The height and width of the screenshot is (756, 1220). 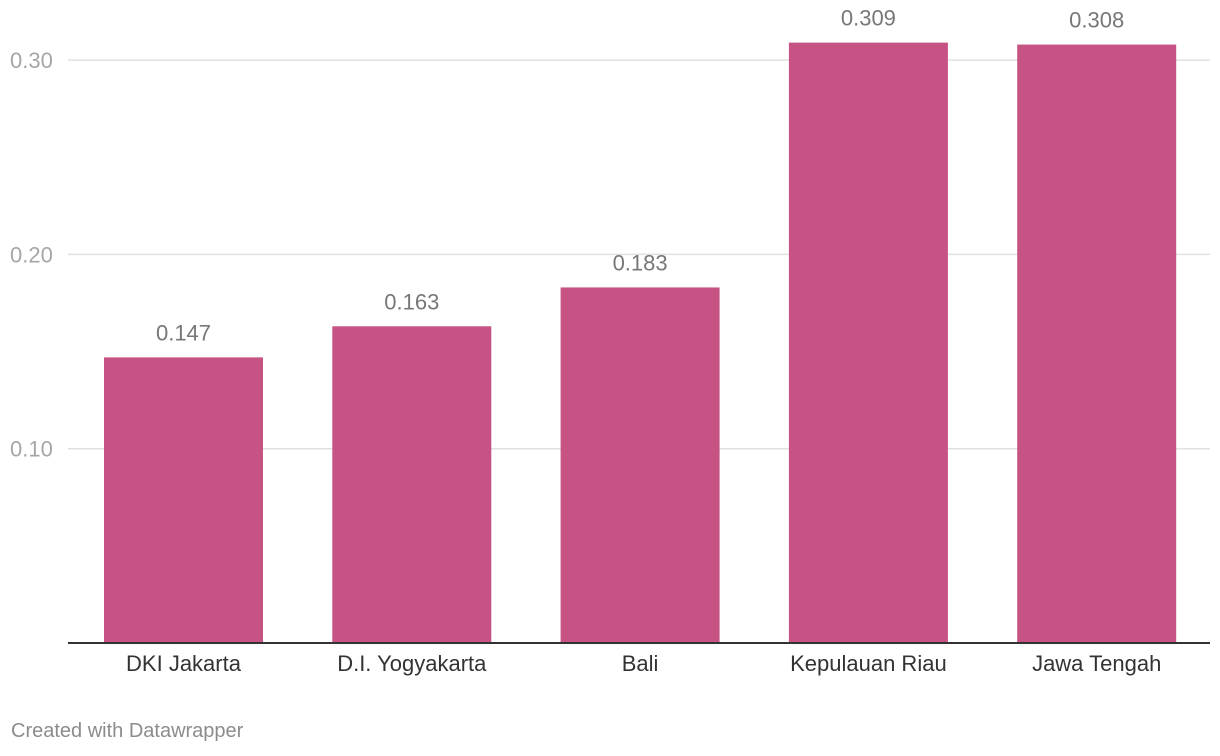 What do you see at coordinates (31, 60) in the screenshot?
I see `y-tick-label: 0.30` at bounding box center [31, 60].